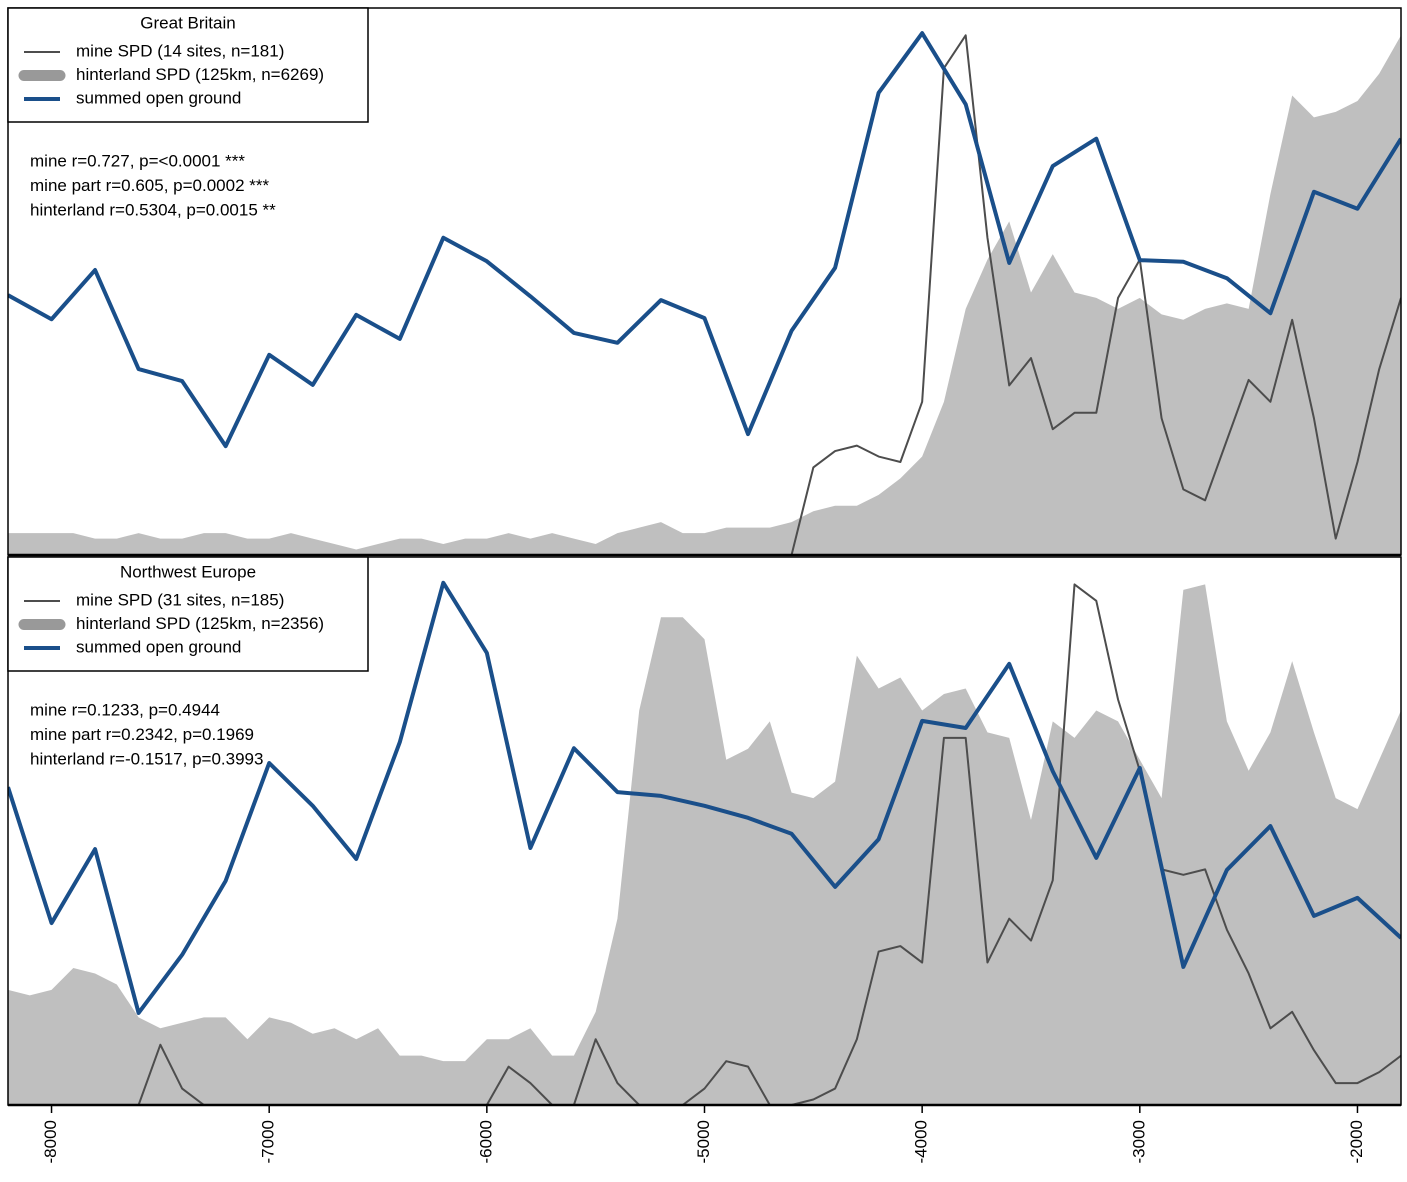  Describe the element at coordinates (485, 1141) in the screenshot. I see `x-tick-label: -6000` at that location.